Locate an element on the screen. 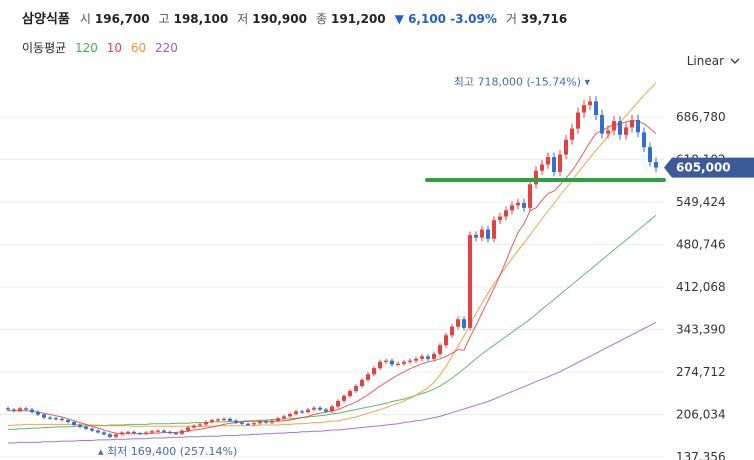  high-value: 198,100 is located at coordinates (201, 19).